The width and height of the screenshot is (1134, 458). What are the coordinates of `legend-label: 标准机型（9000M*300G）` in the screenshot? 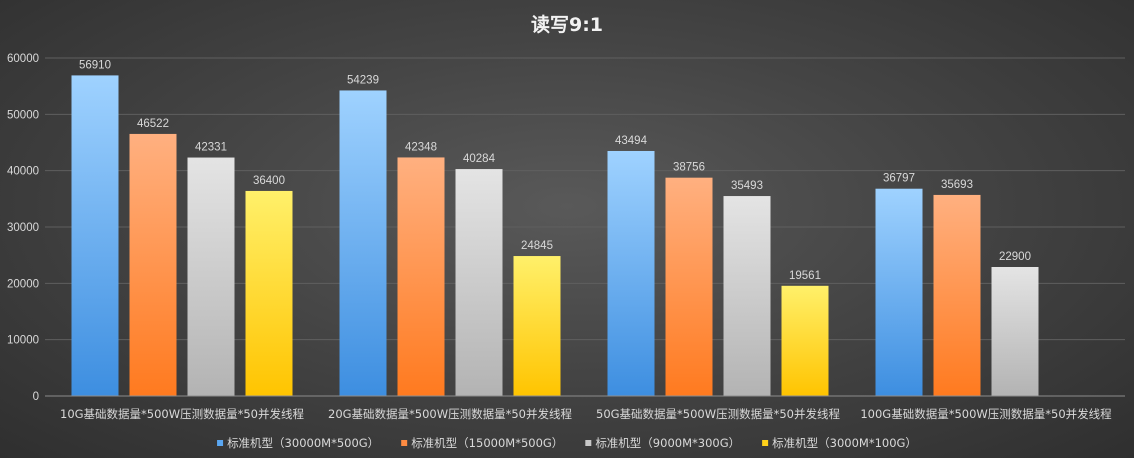 It's located at (667, 443).